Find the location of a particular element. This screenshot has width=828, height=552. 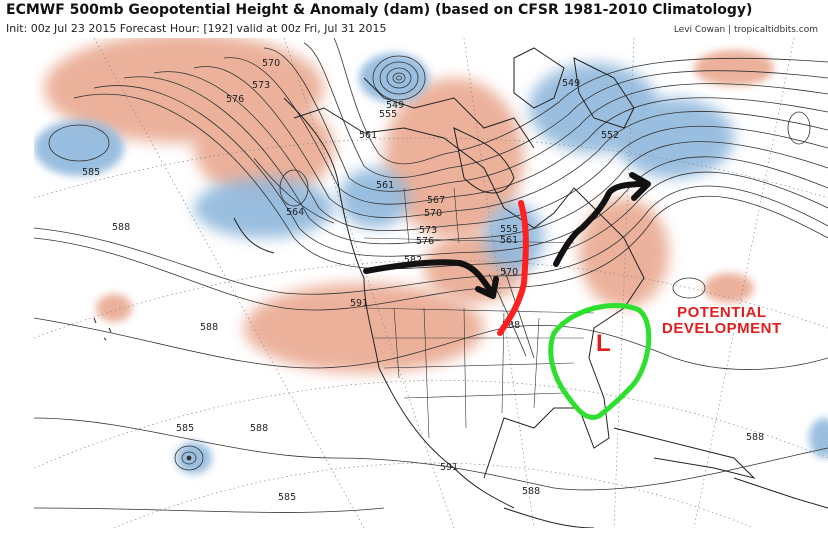

credit-text: Levi Cowan | tropicaltidbits.com is located at coordinates (745, 30).